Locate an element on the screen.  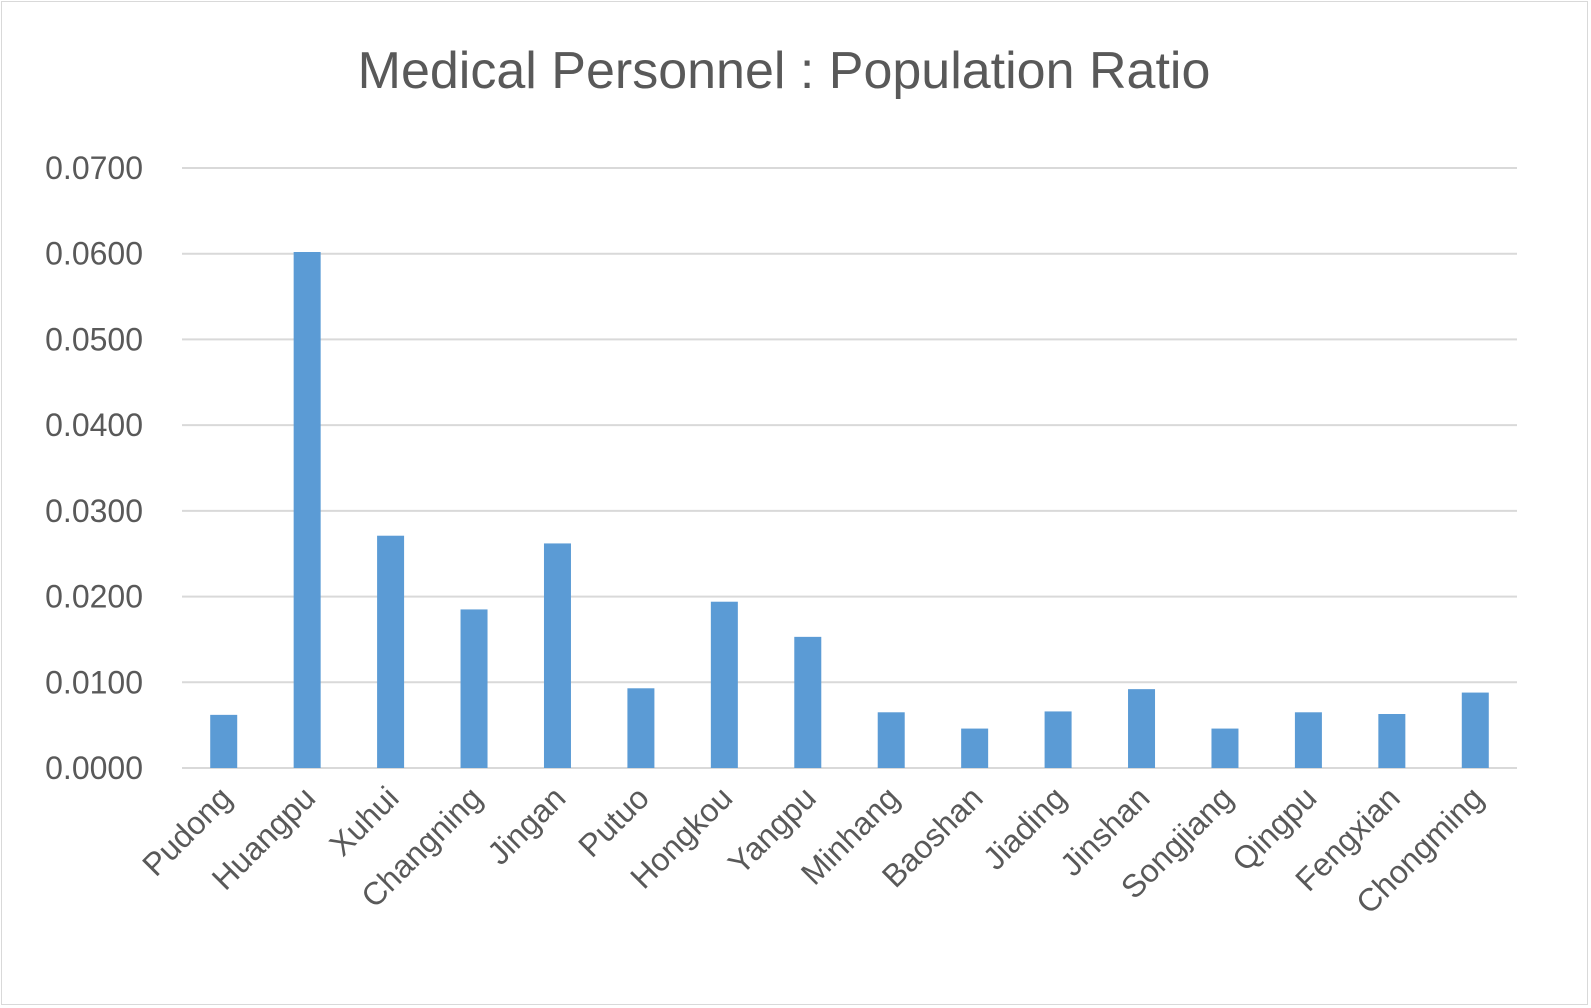
bar-baoshan is located at coordinates (975, 748).